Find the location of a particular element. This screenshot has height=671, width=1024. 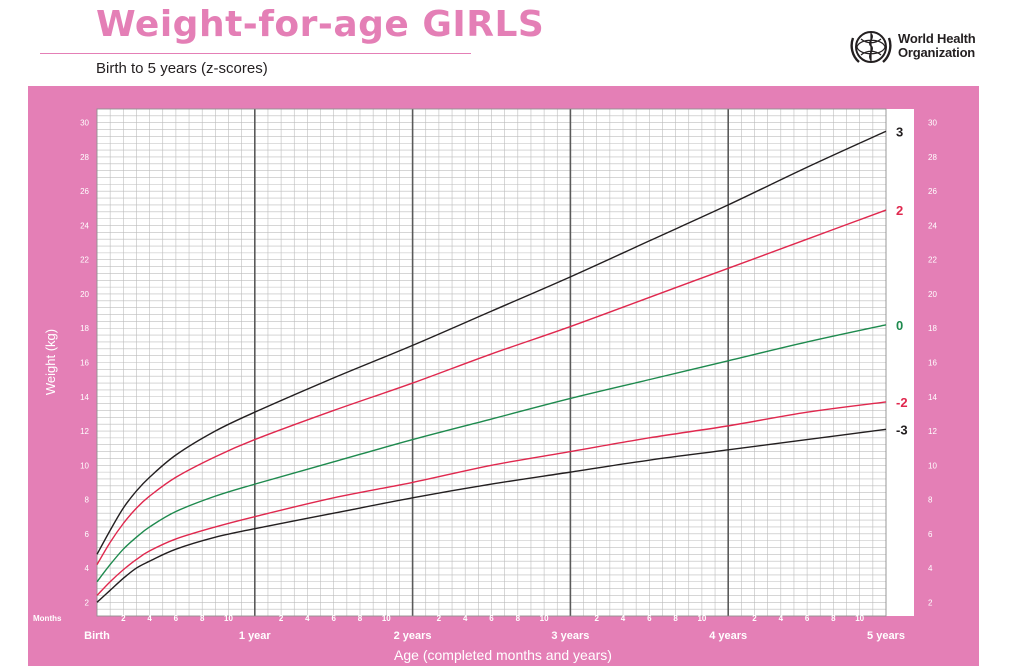

z-score-label: 3 is located at coordinates (899, 131).